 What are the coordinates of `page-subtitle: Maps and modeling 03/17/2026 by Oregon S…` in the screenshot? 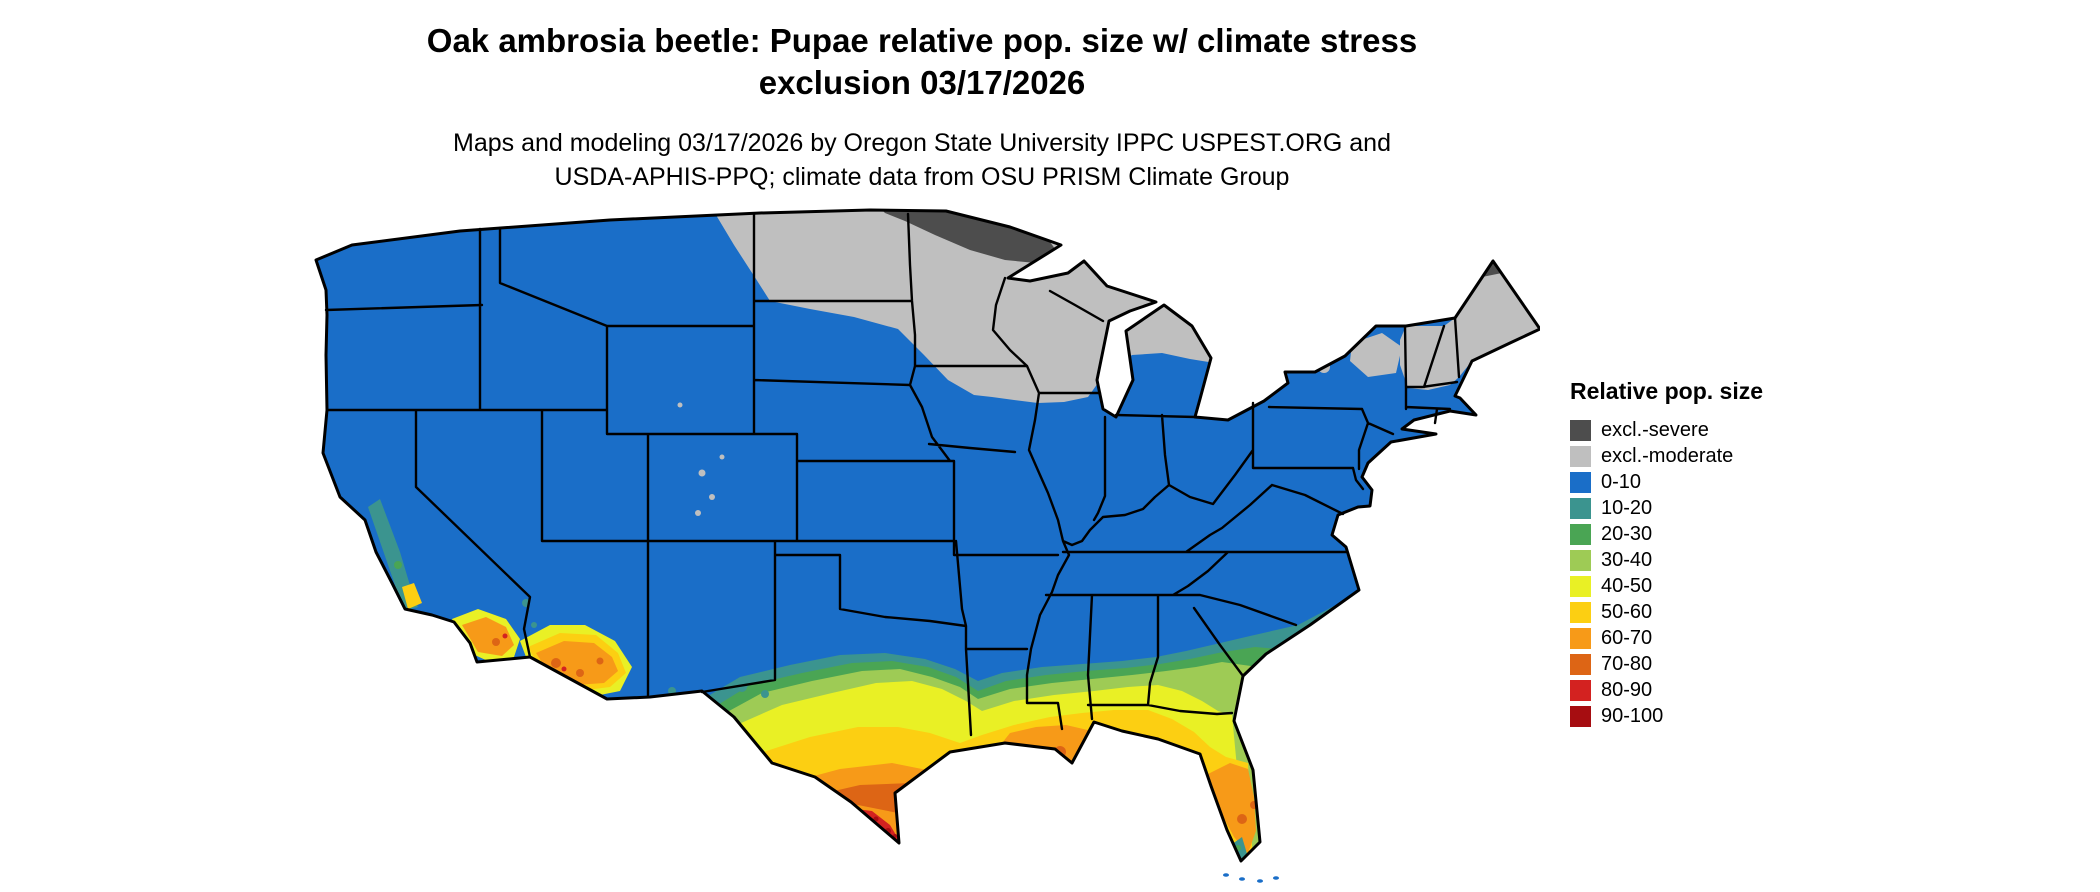 It's located at (922, 160).